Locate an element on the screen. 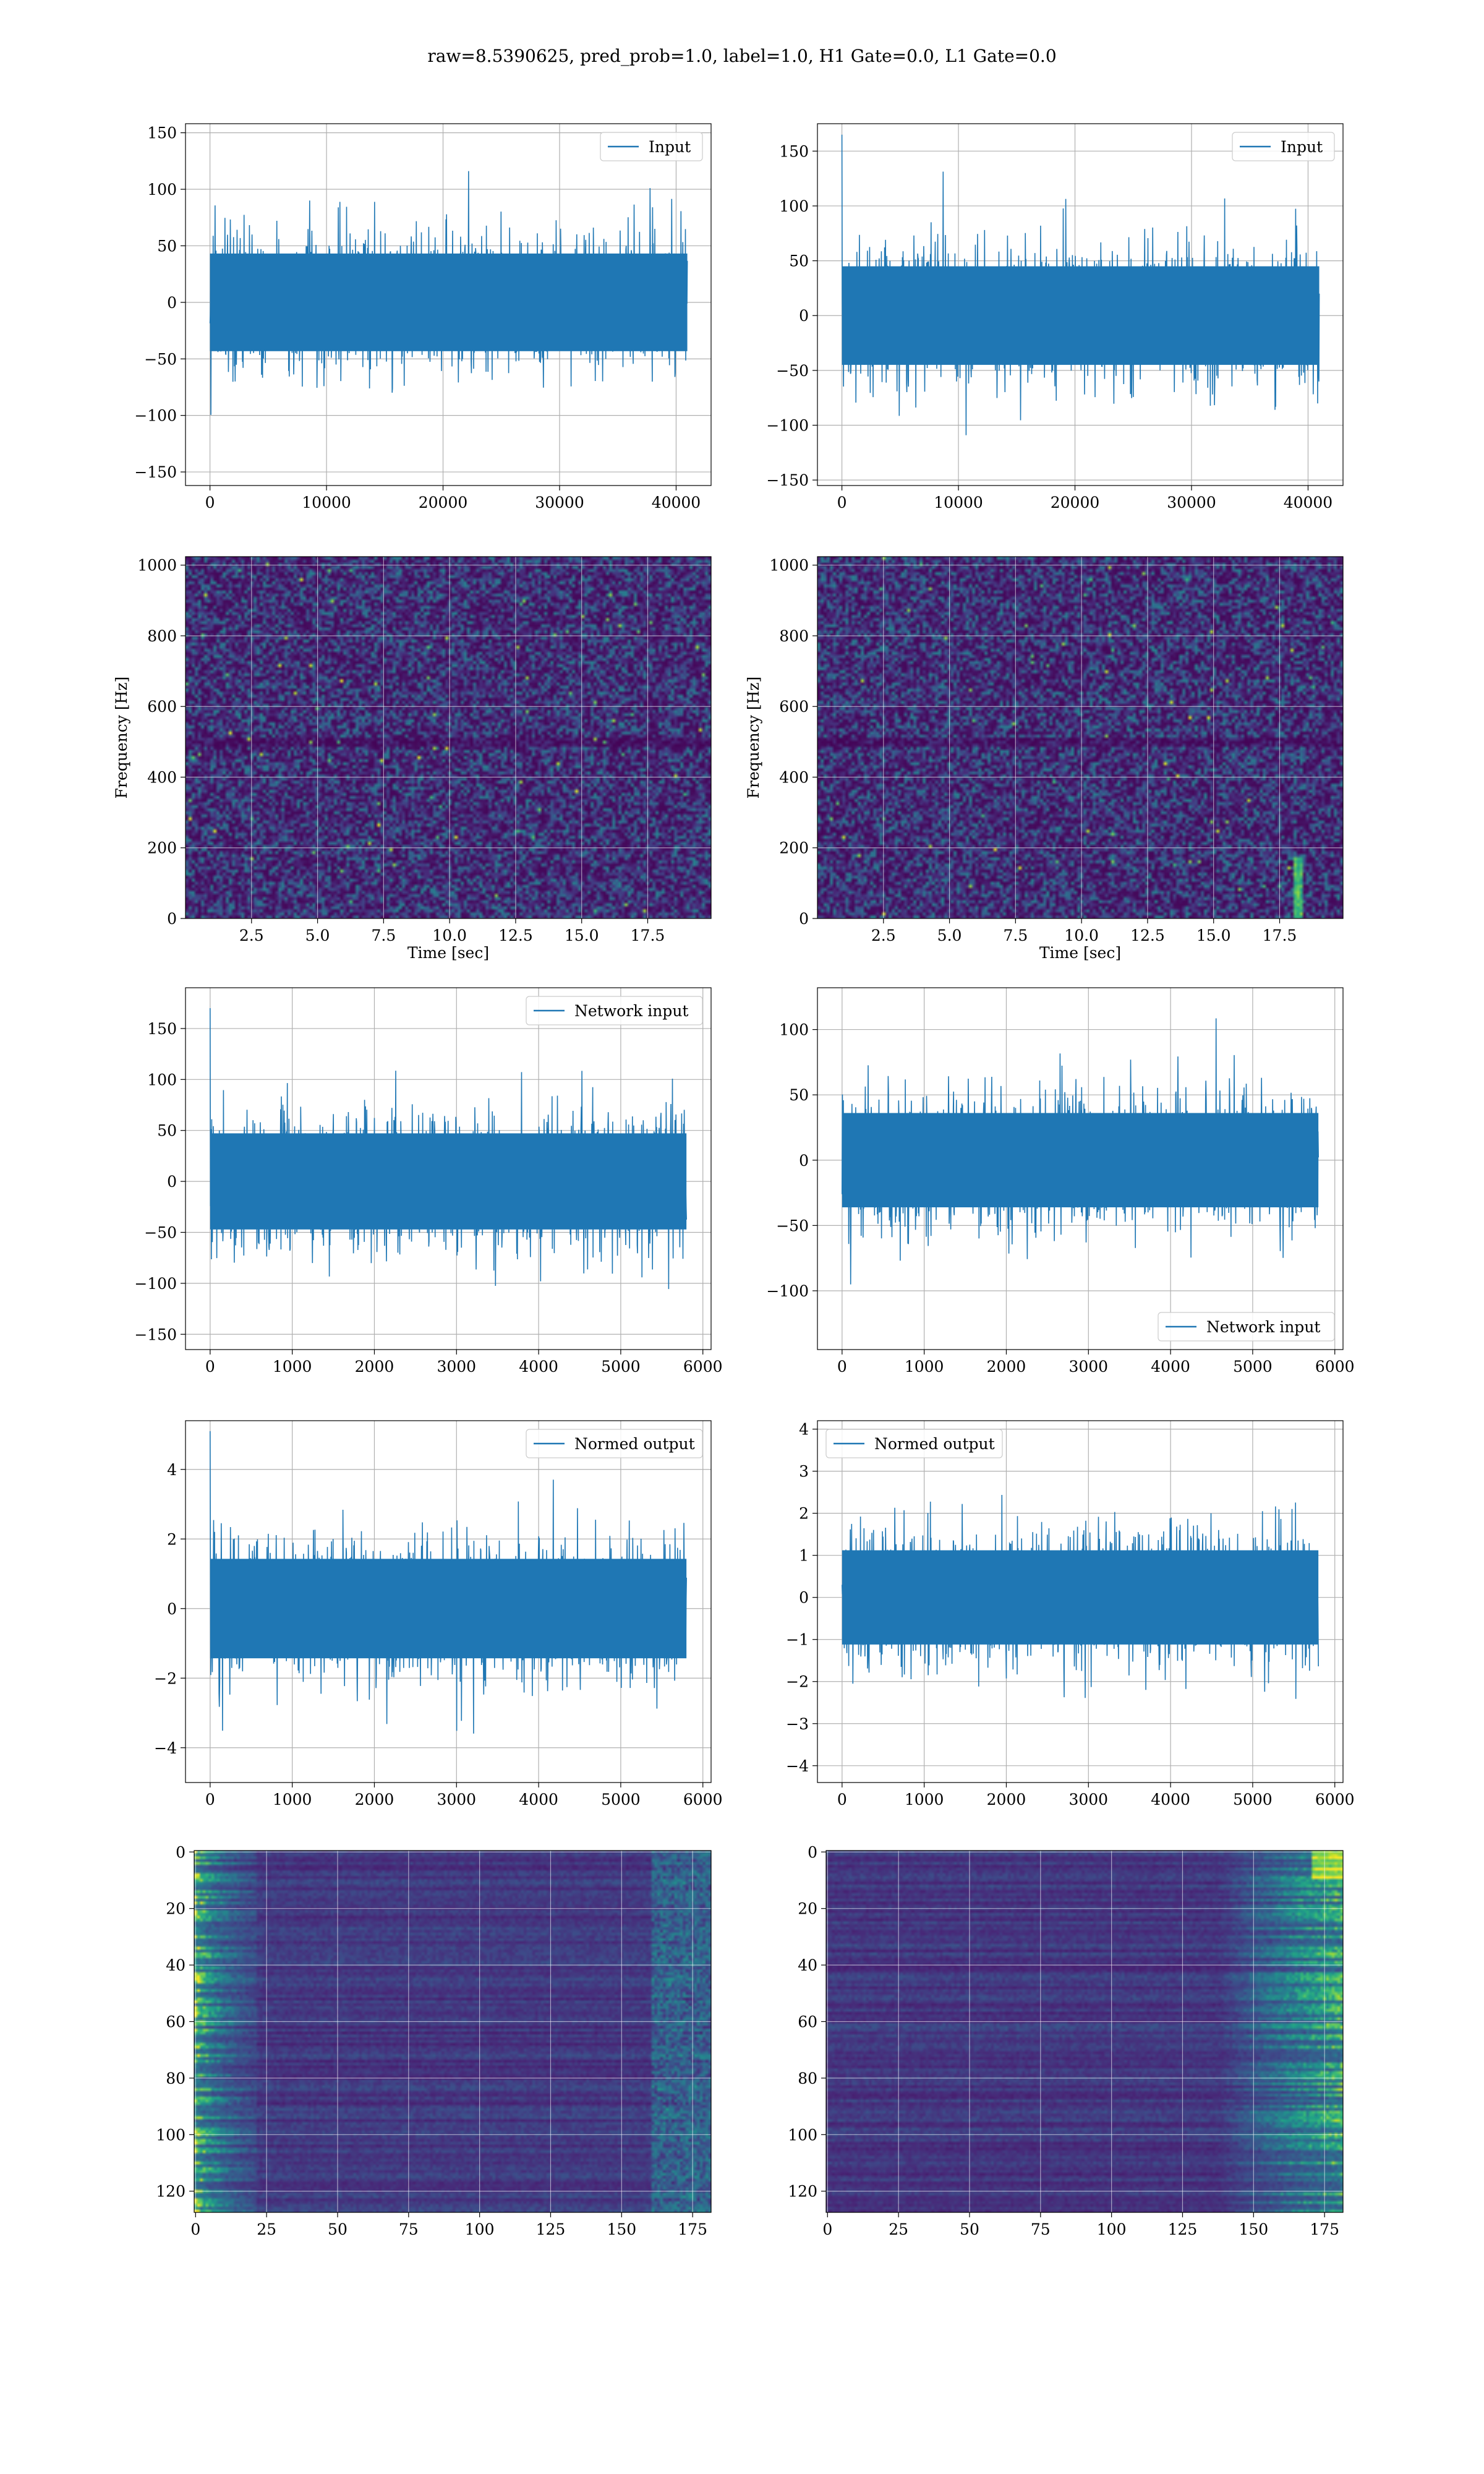 The image size is (1484, 2474). x-tick-label: 15.0 is located at coordinates (1213, 936).